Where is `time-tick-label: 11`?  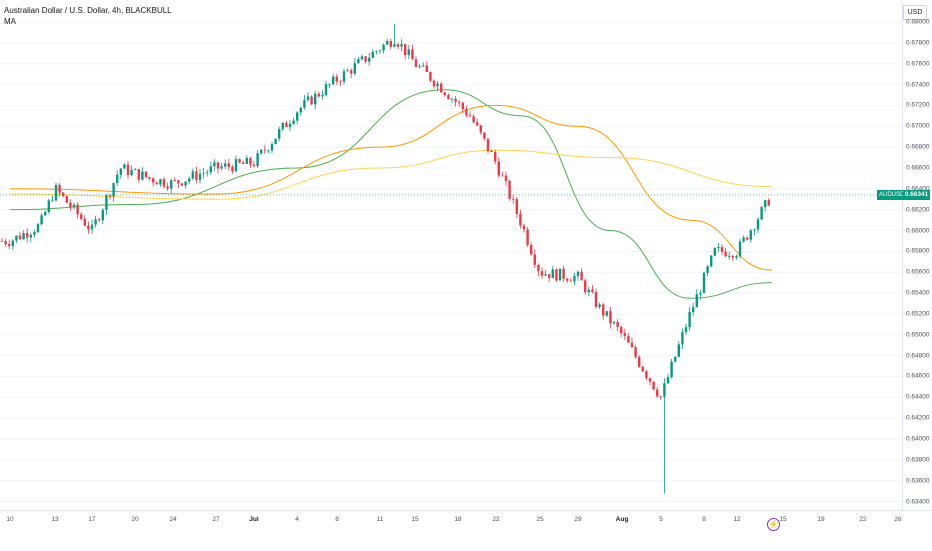
time-tick-label: 11 is located at coordinates (380, 519).